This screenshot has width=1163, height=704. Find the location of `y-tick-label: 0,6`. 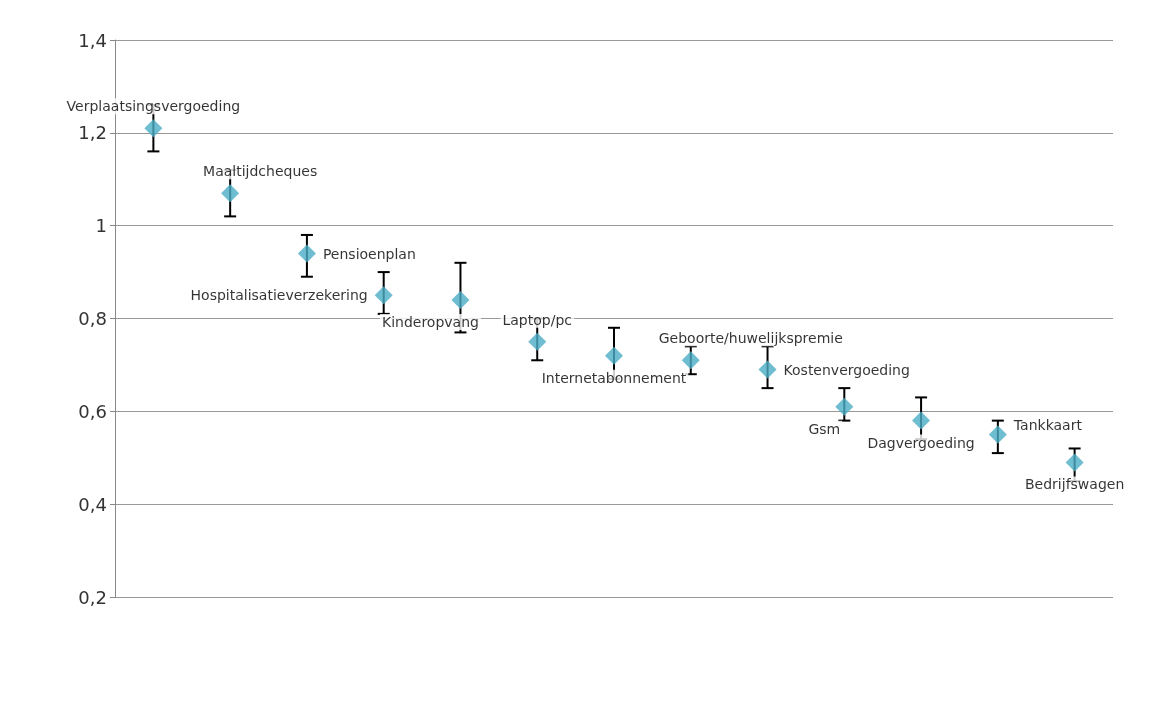

y-tick-label: 0,6 is located at coordinates (92, 411).